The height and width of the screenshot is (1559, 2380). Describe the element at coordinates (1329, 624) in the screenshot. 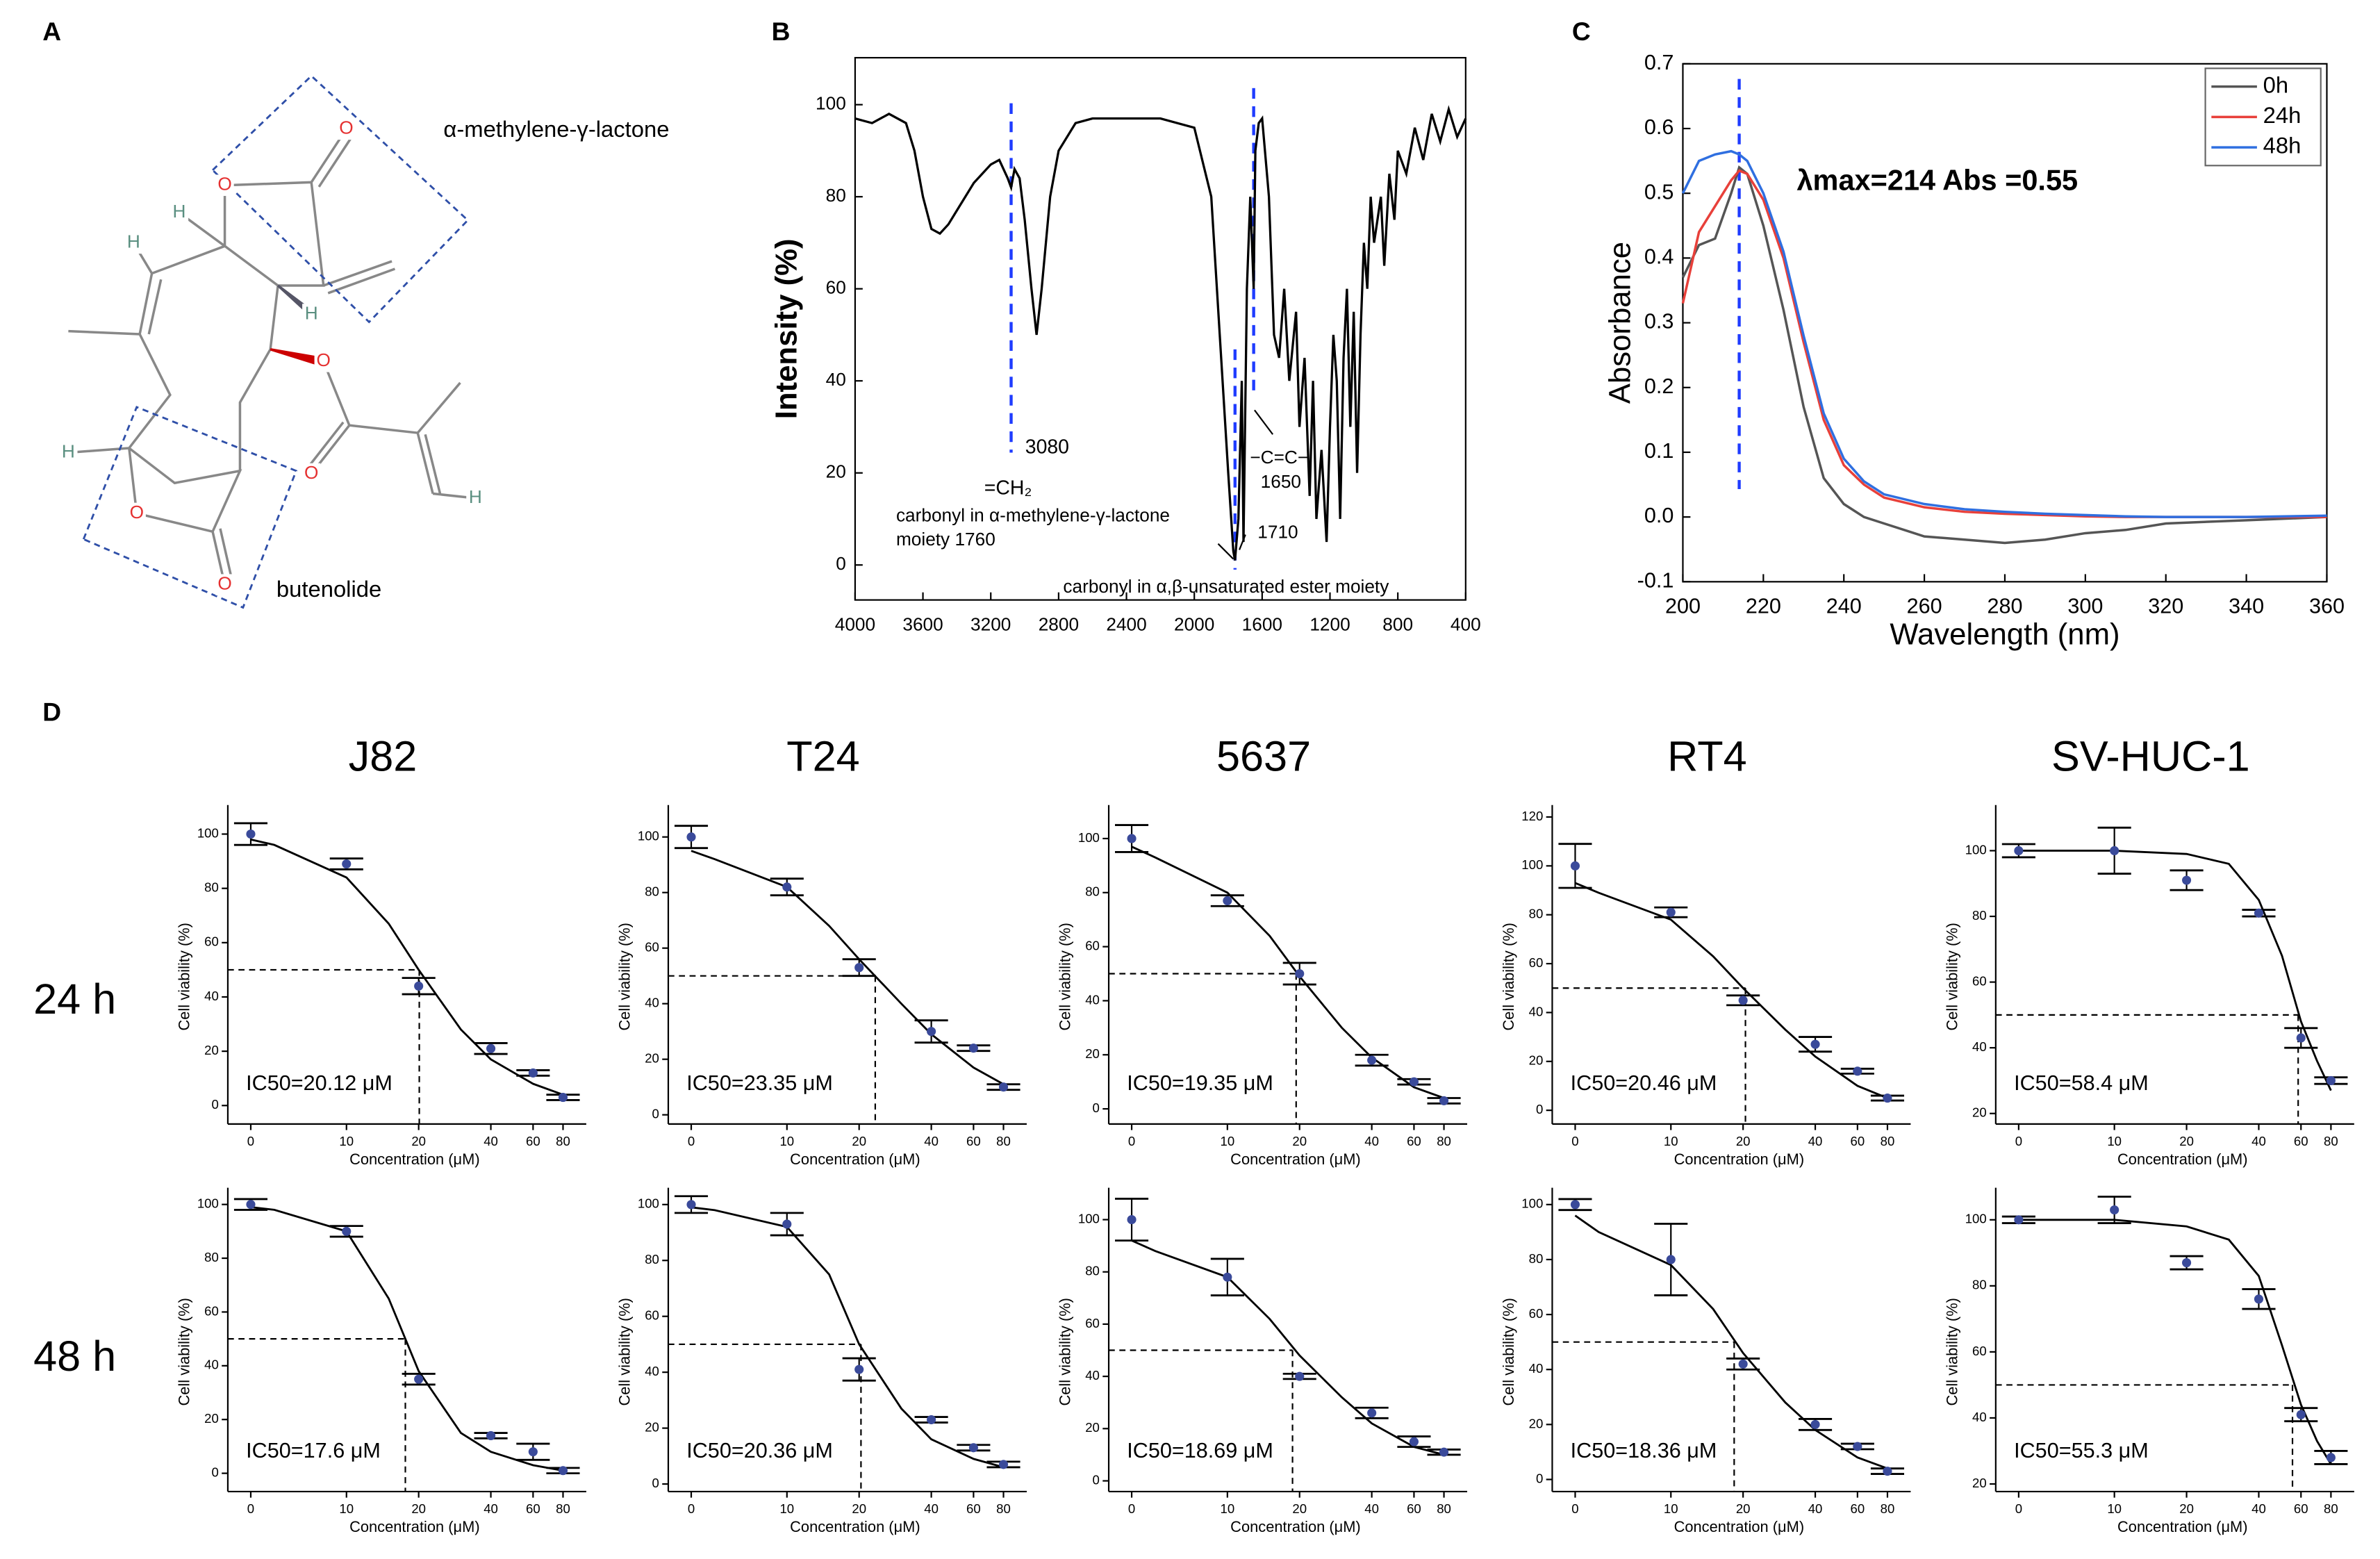

I see `x-tick-label: 1200` at that location.